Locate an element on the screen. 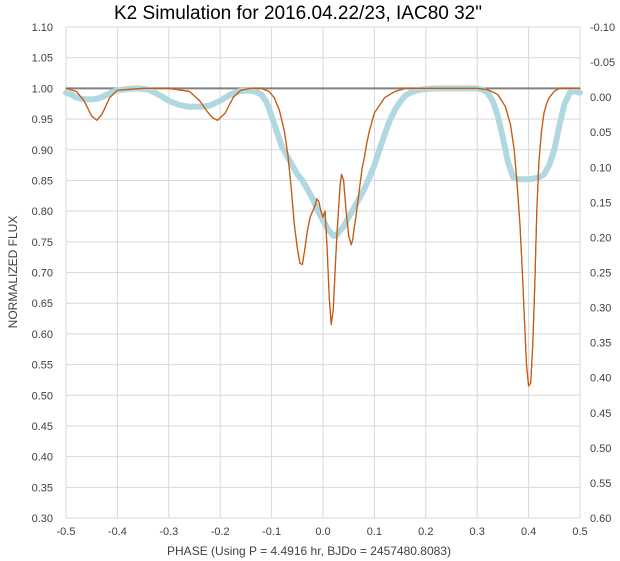 This screenshot has width=620, height=561. y2-tick-label: 0.25 is located at coordinates (600, 274).